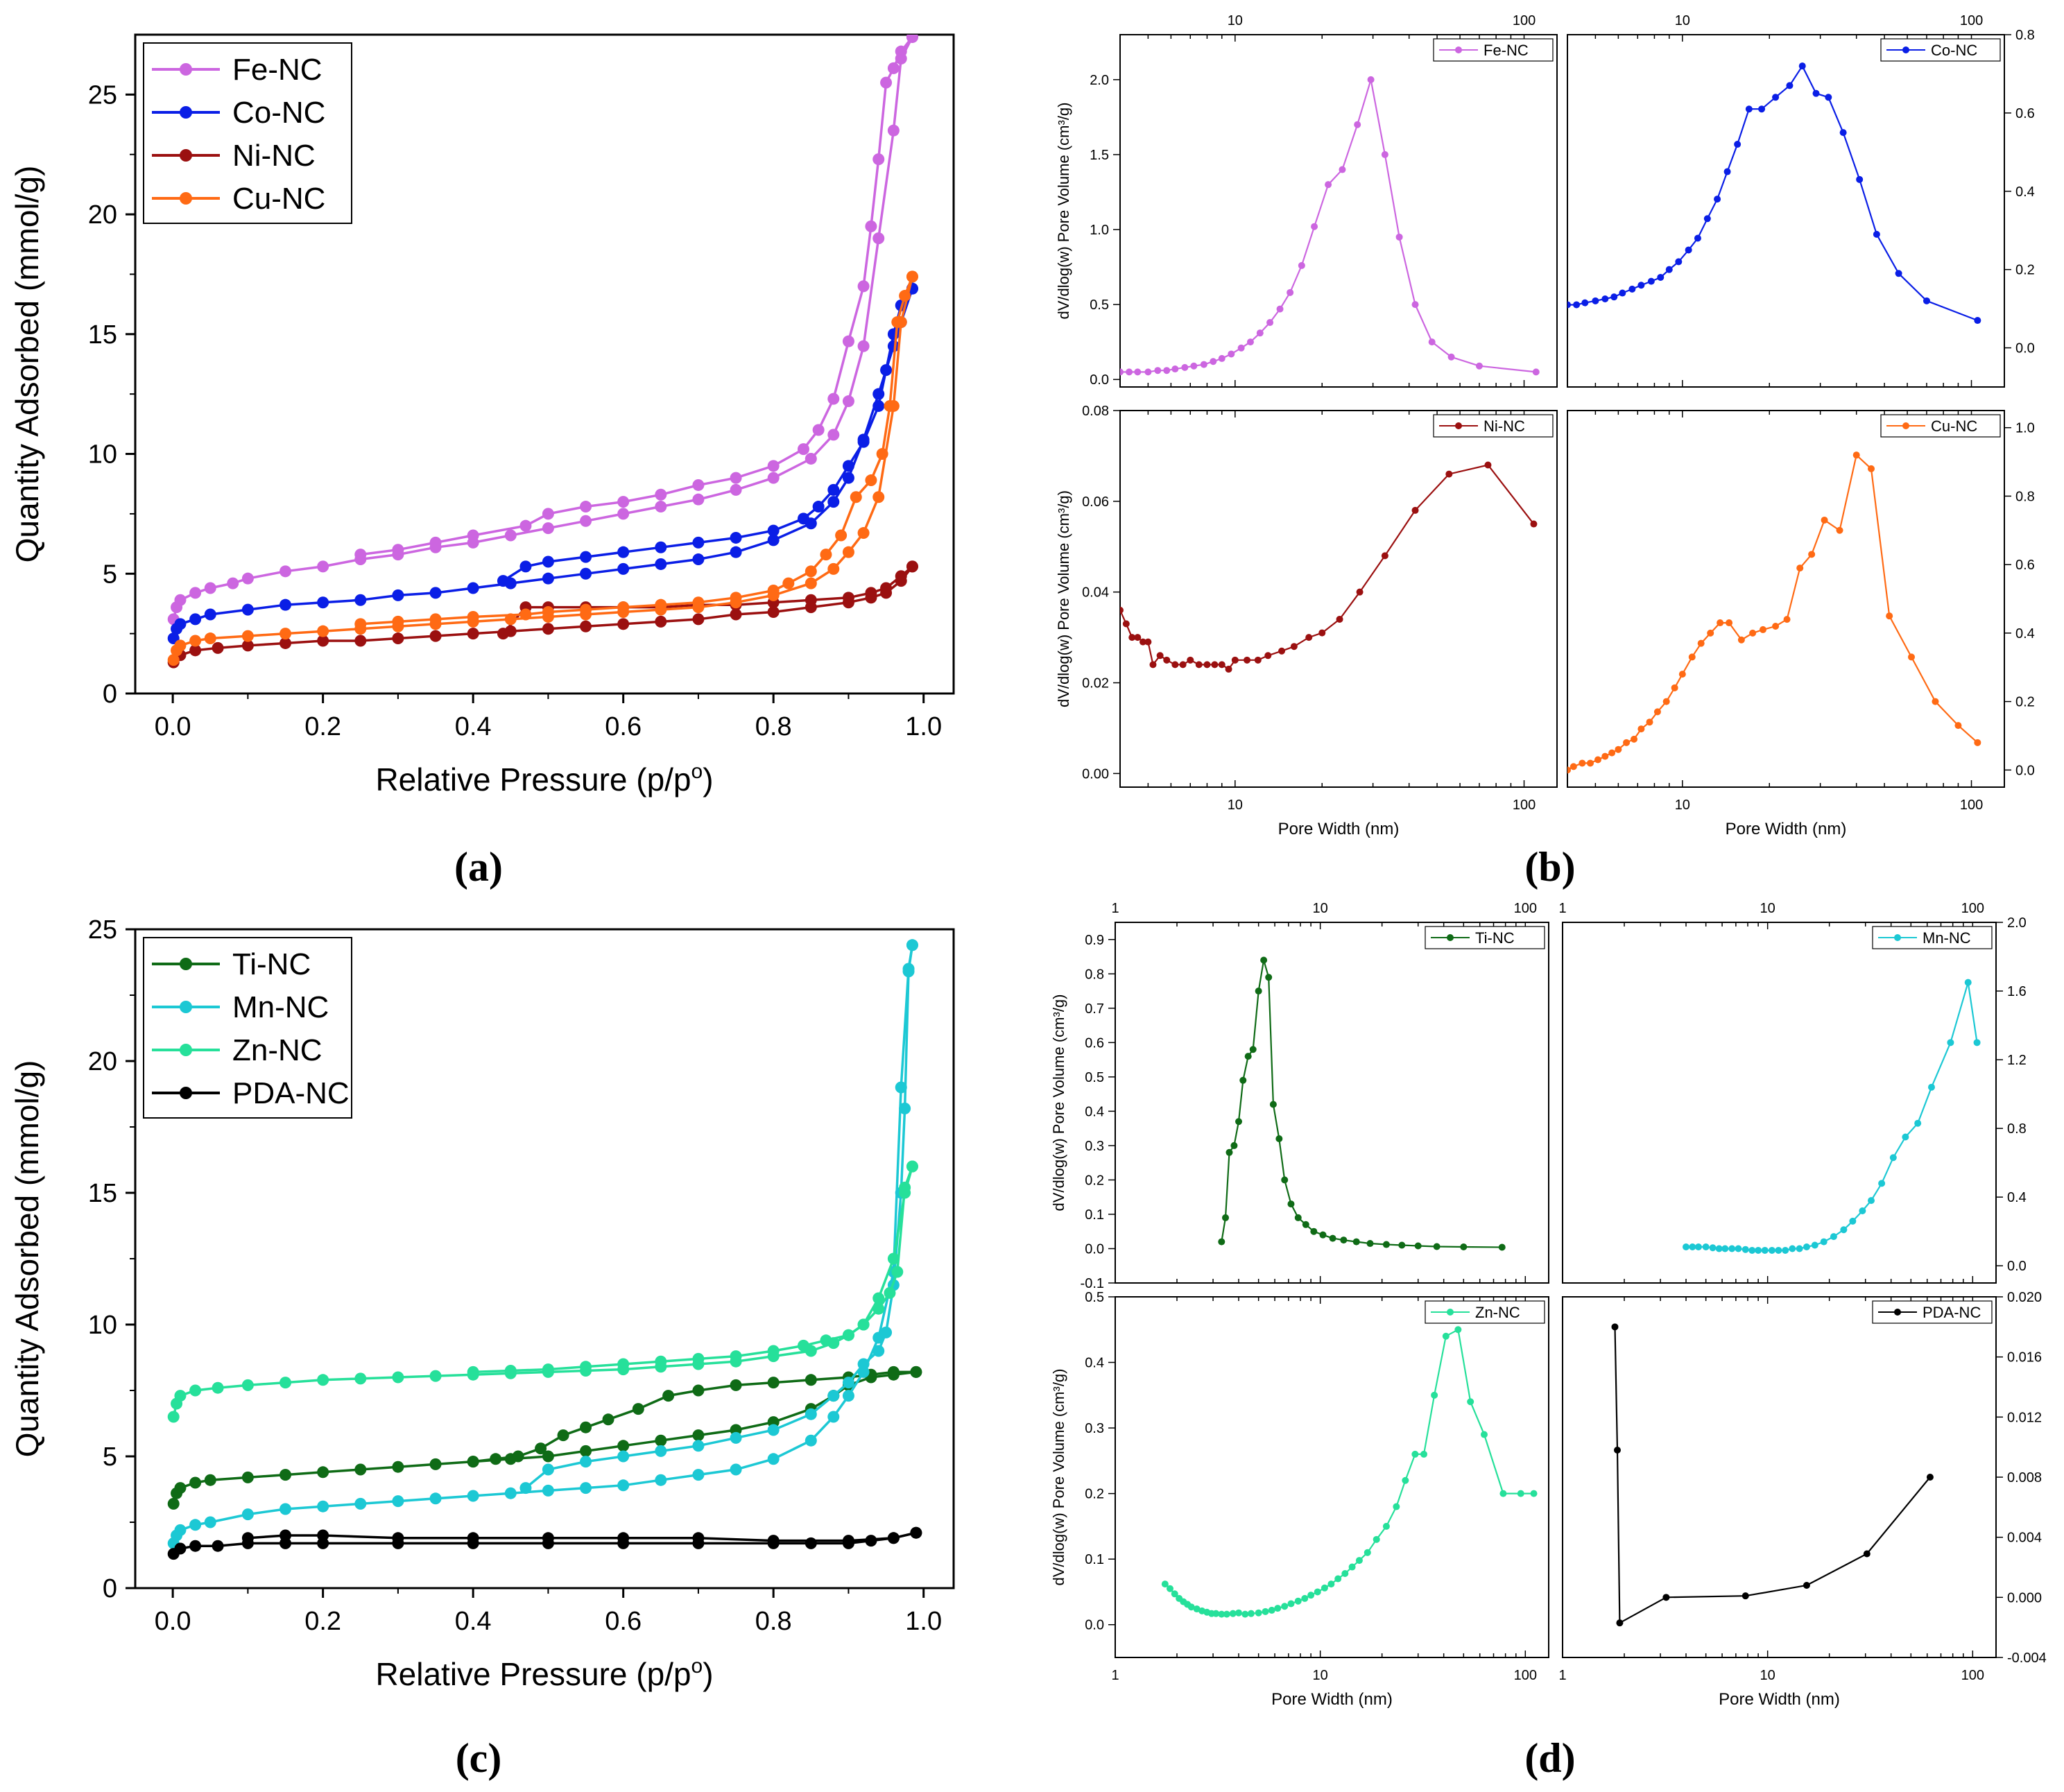  I want to click on y-tick-label: 0.0, so click(2025, 770).